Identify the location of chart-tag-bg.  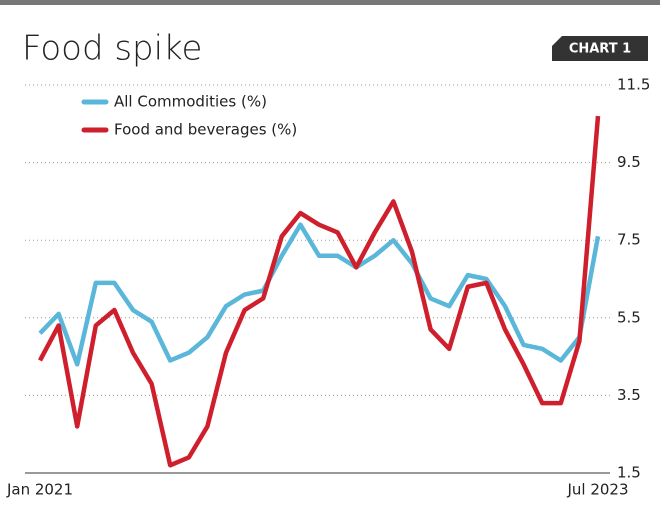
(600, 48).